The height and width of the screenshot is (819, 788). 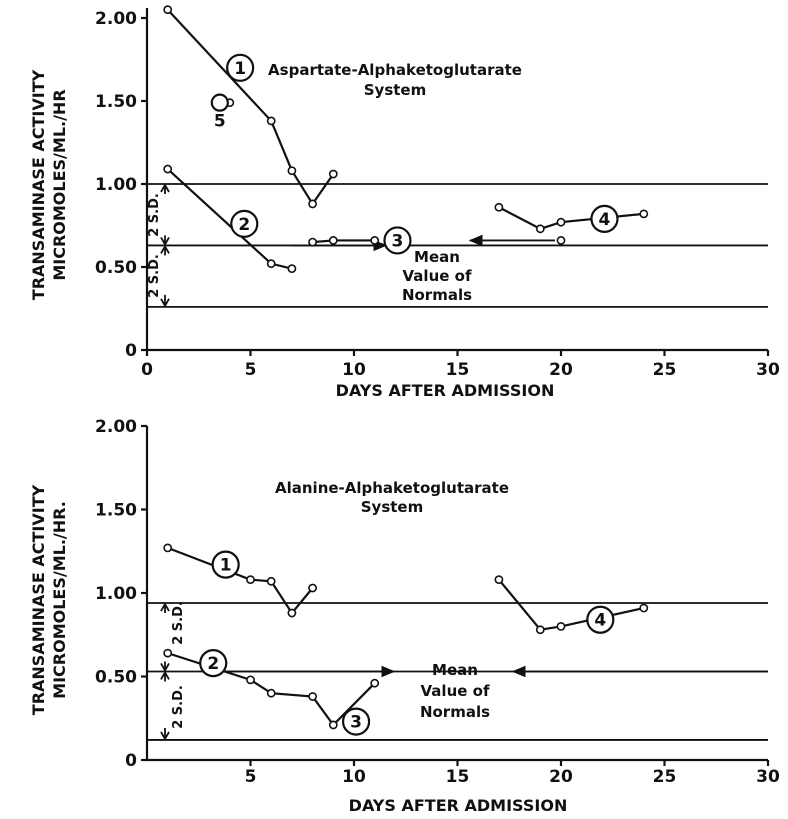 I want to click on y-axis-title: TRANSAMINASE ACTIVITY MICROMOLES/ML./HR, so click(x=49, y=184).